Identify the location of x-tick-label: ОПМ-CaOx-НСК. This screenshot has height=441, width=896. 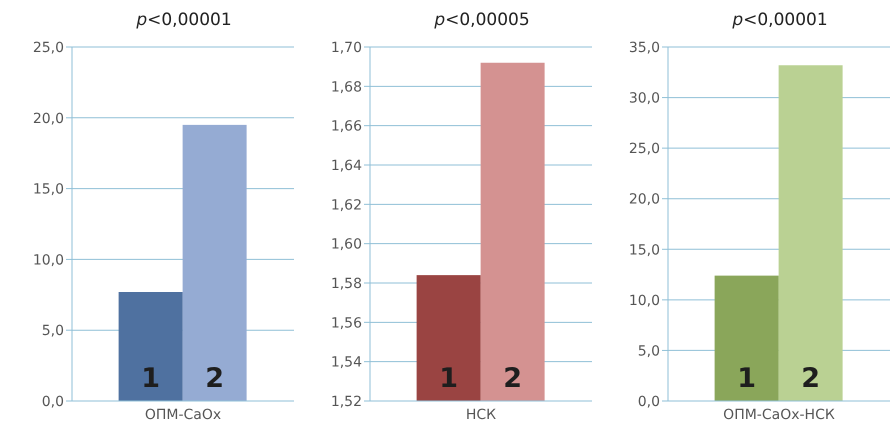
(779, 414).